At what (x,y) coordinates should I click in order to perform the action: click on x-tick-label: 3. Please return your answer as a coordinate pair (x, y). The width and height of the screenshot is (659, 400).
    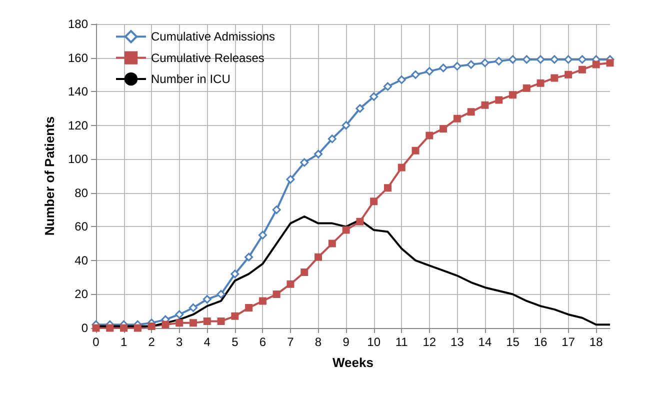
    Looking at the image, I should click on (180, 342).